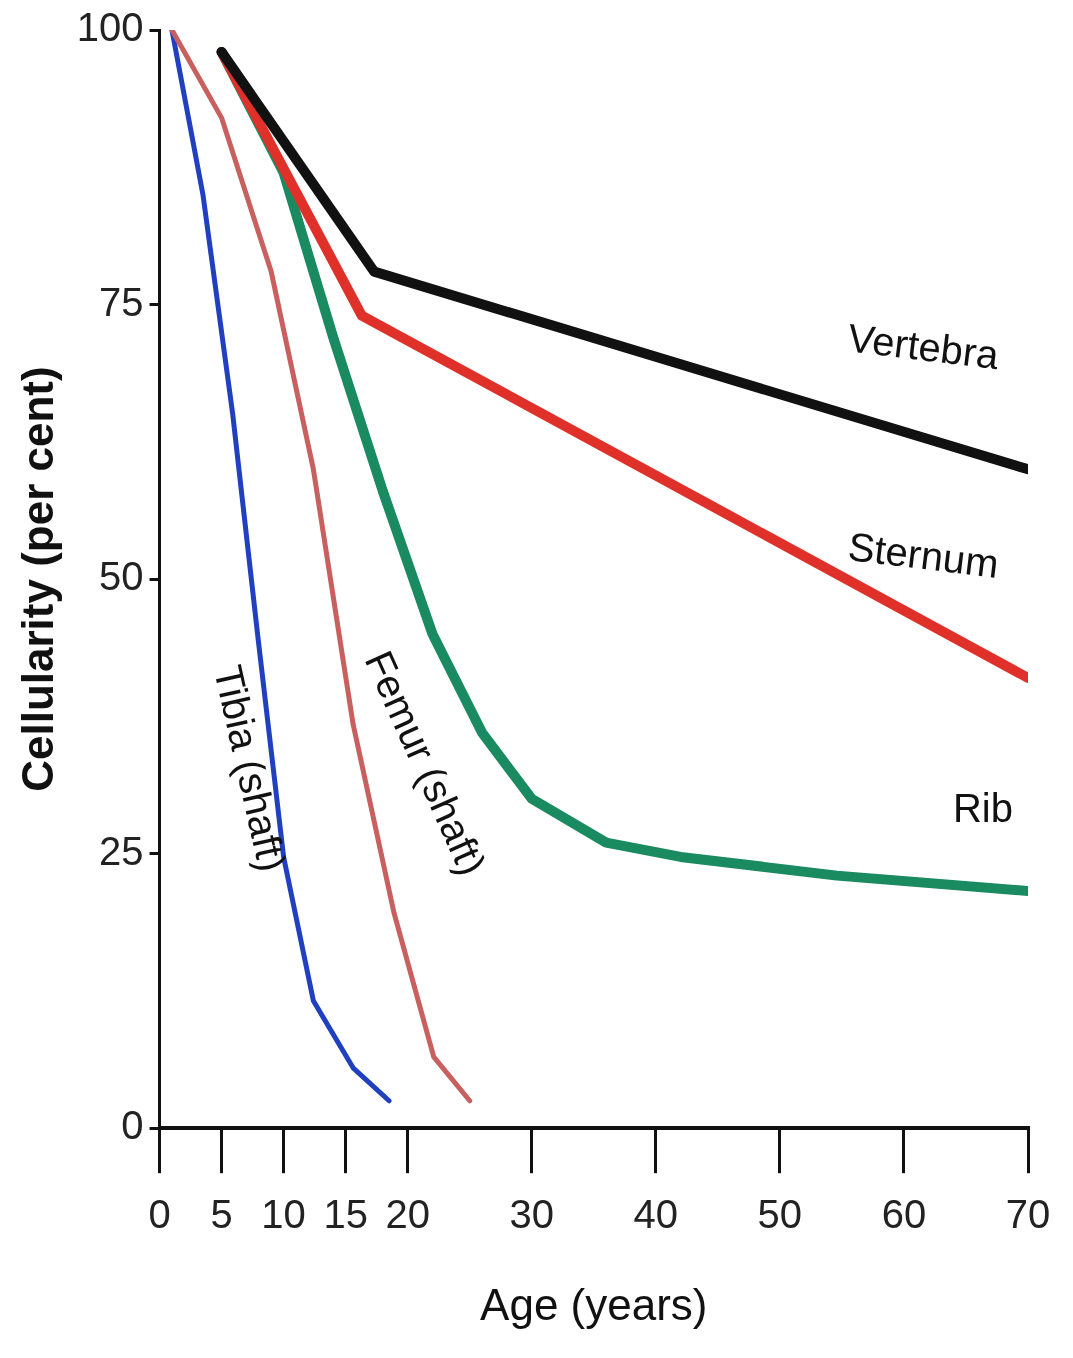 The width and height of the screenshot is (1073, 1358). I want to click on y-tick-label: 25, so click(121, 850).